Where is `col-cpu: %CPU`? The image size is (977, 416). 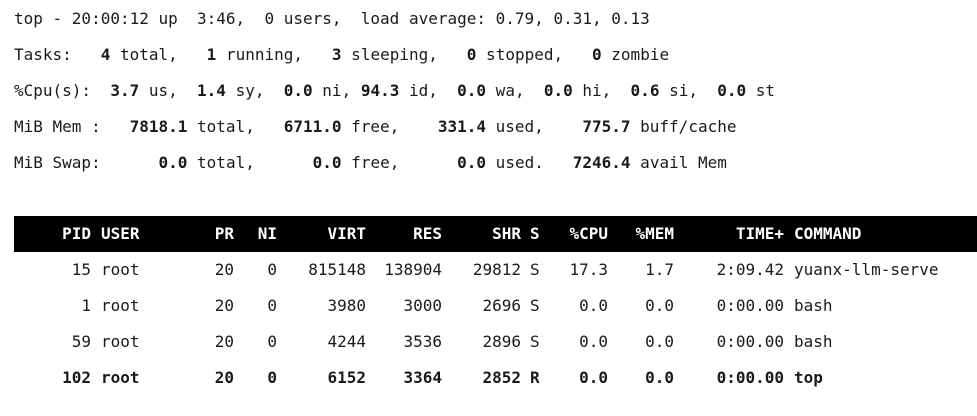
col-cpu: %CPU is located at coordinates (588, 233).